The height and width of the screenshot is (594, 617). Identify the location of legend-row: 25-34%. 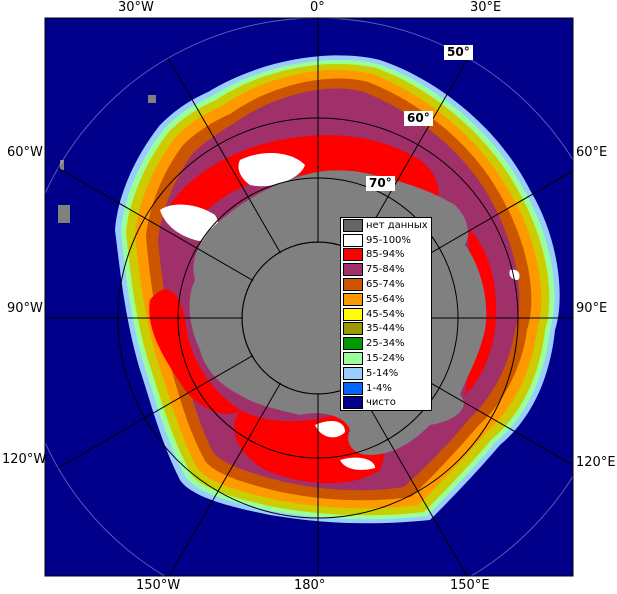
(386, 343).